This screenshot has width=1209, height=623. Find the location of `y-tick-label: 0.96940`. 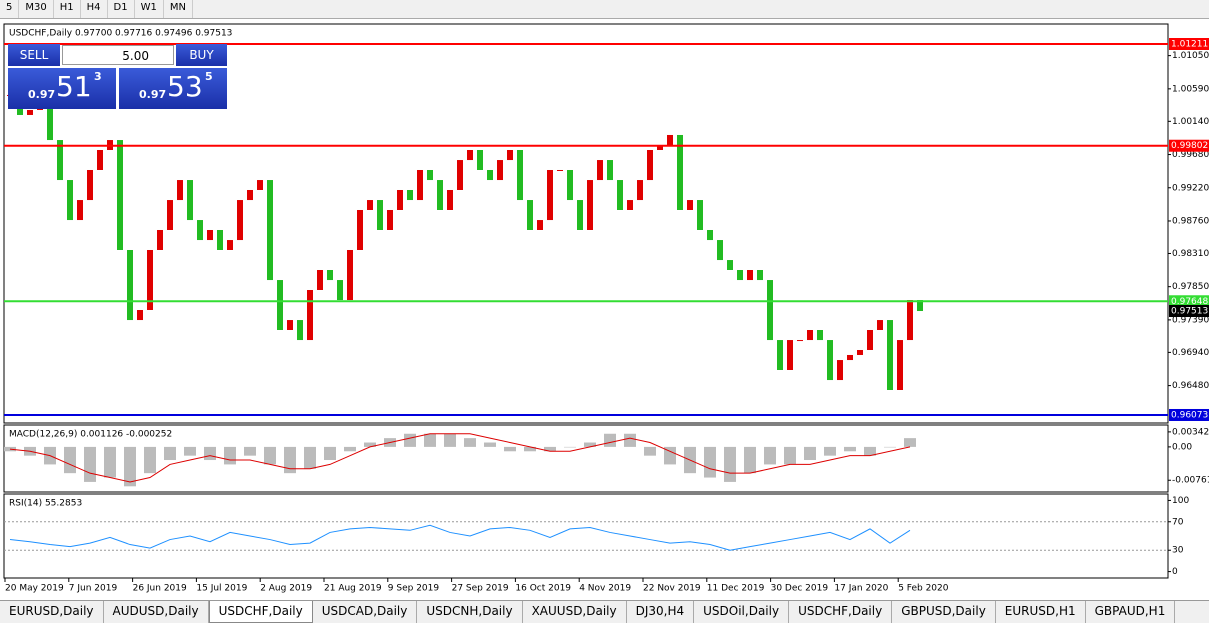

y-tick-label: 0.96940 is located at coordinates (1190, 353).